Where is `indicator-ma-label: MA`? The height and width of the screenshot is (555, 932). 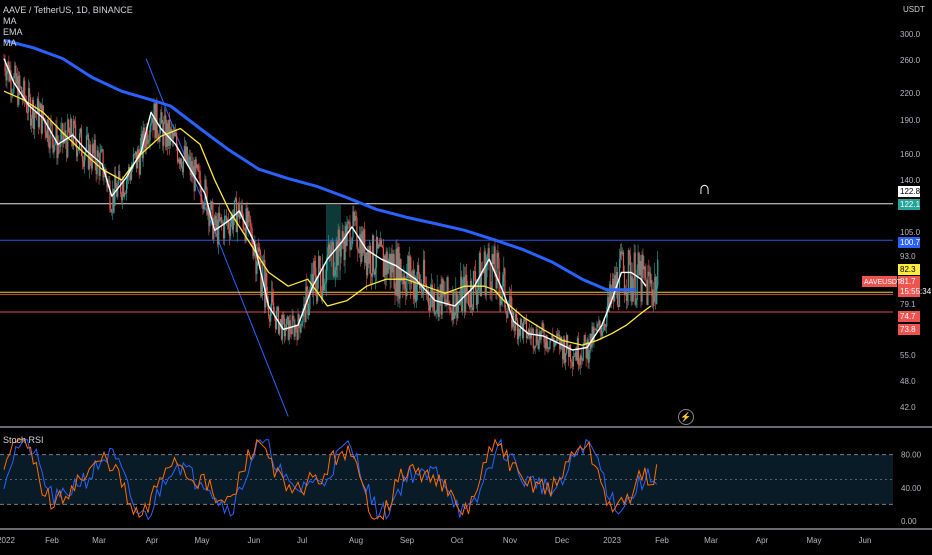
indicator-ma-label: MA is located at coordinates (10, 21).